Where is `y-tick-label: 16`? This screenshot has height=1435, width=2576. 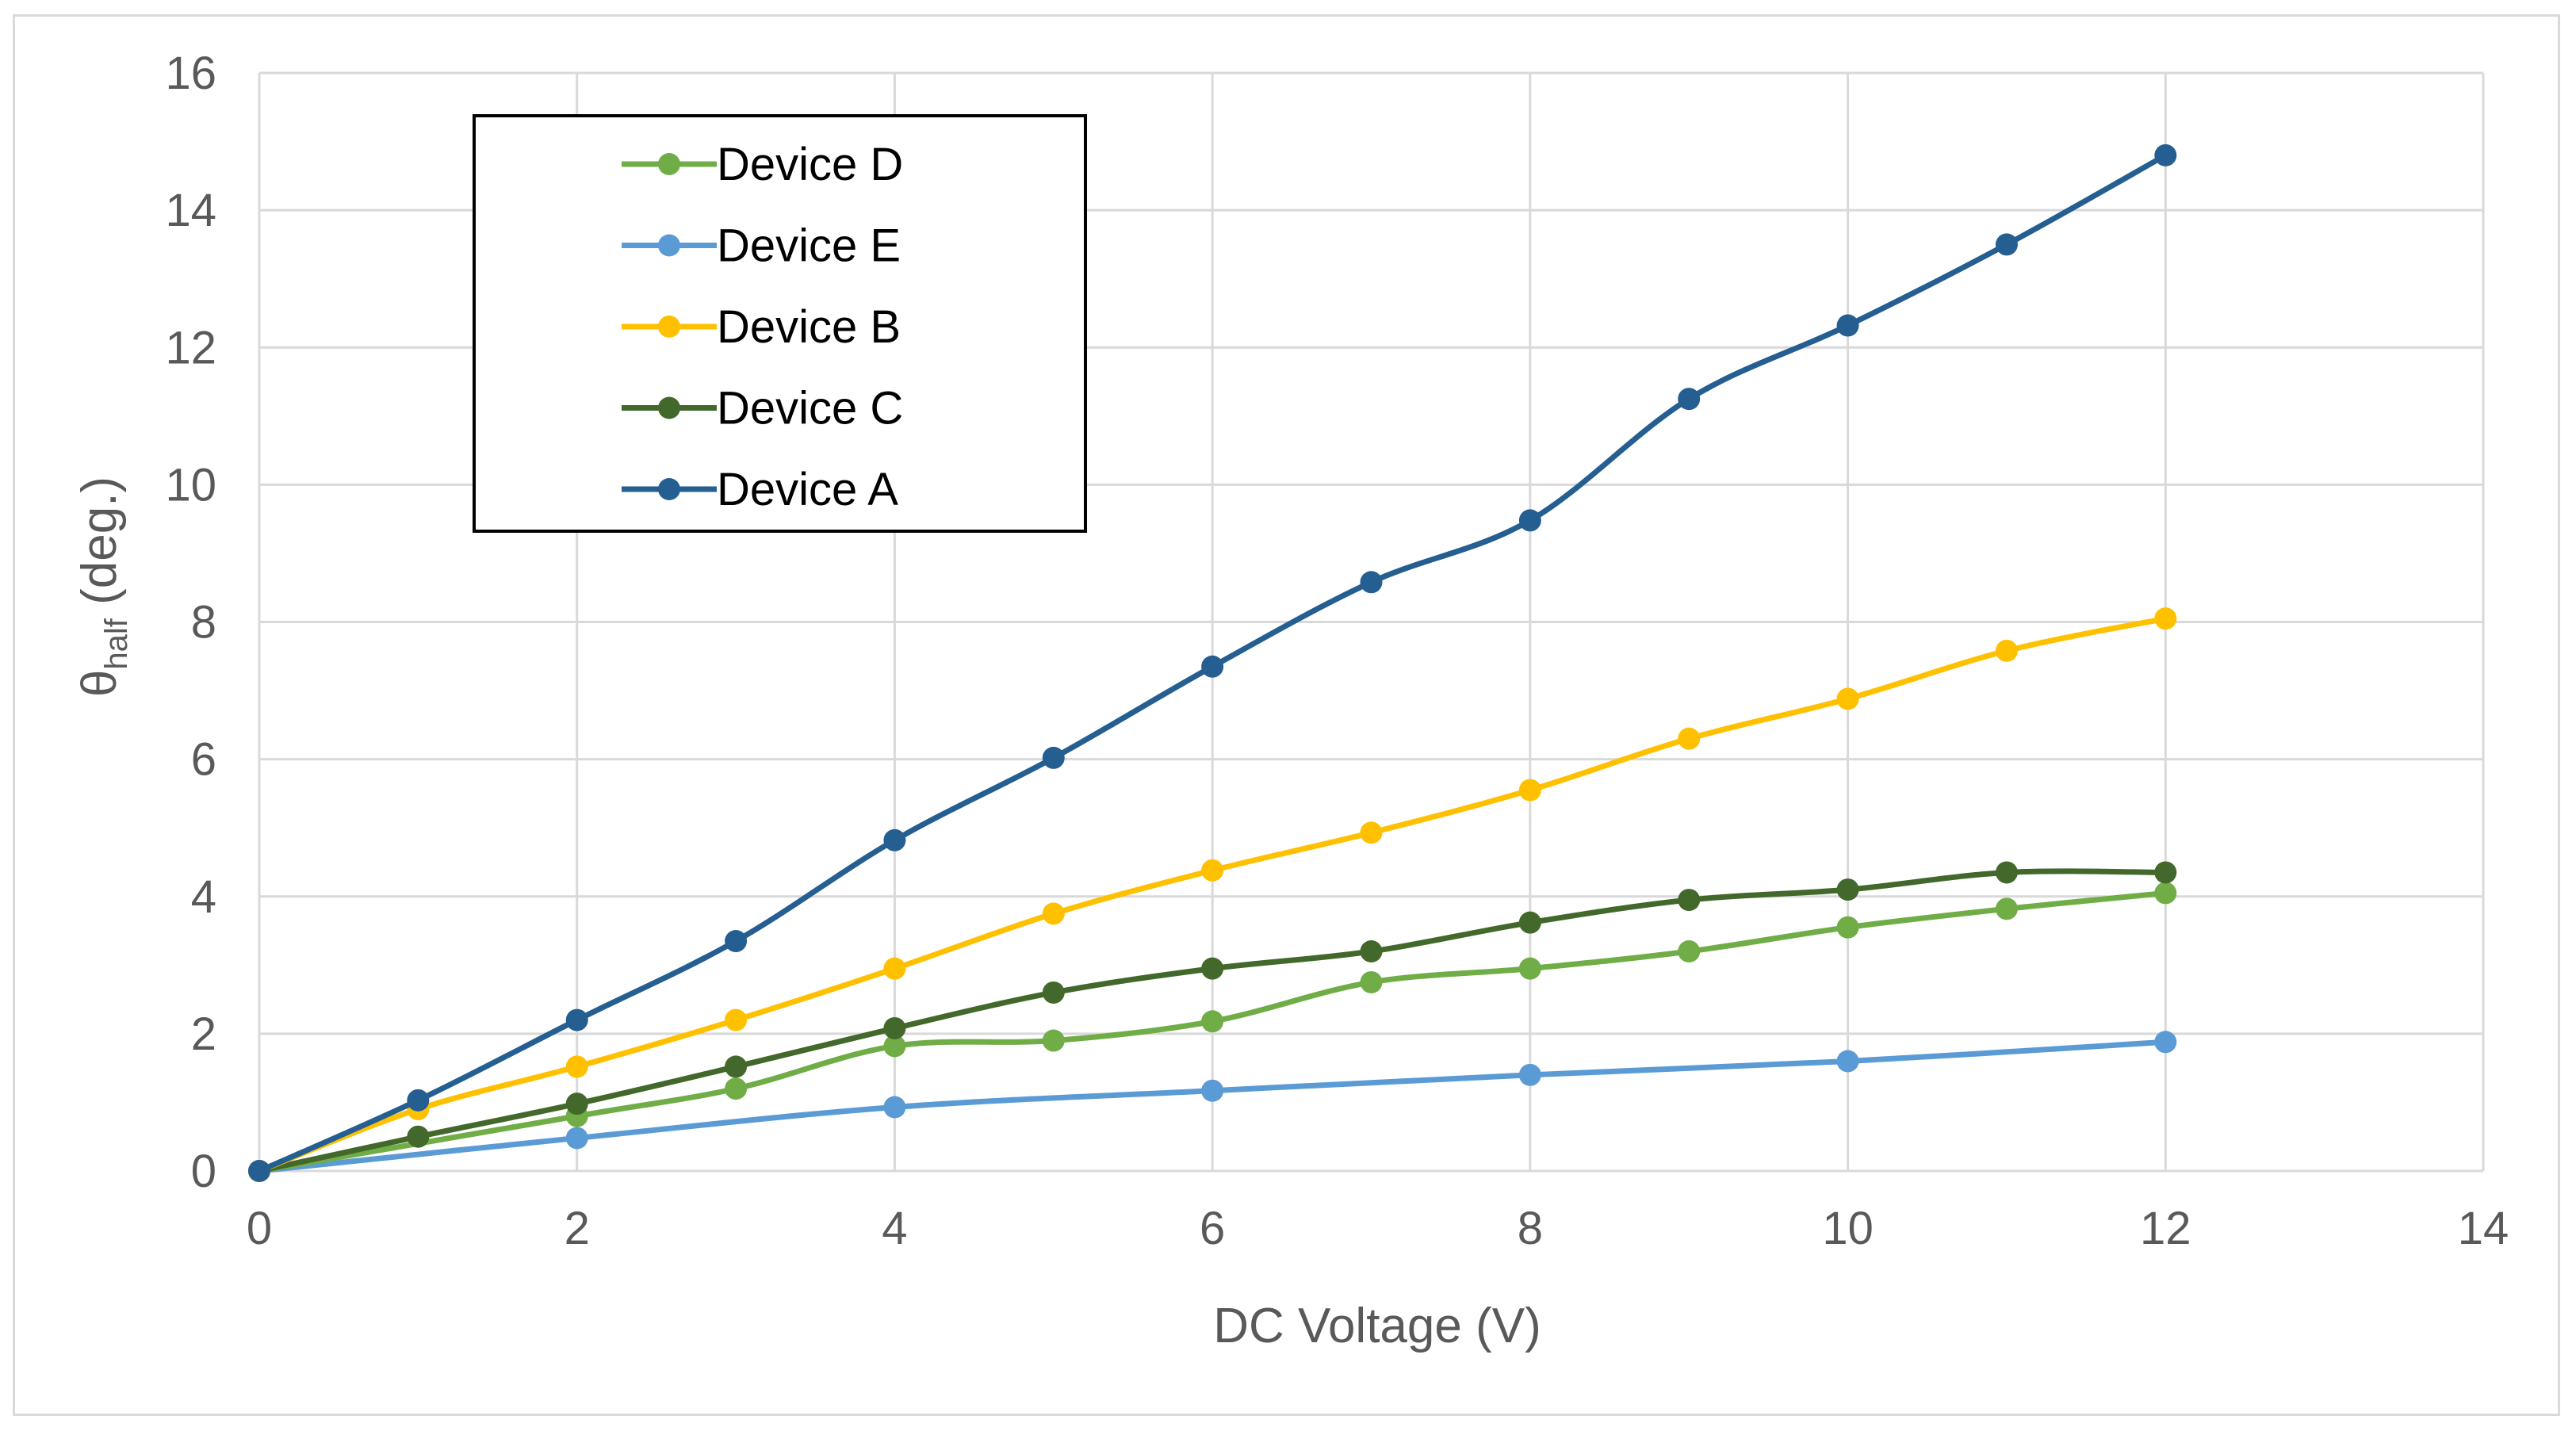
y-tick-label: 16 is located at coordinates (190, 74).